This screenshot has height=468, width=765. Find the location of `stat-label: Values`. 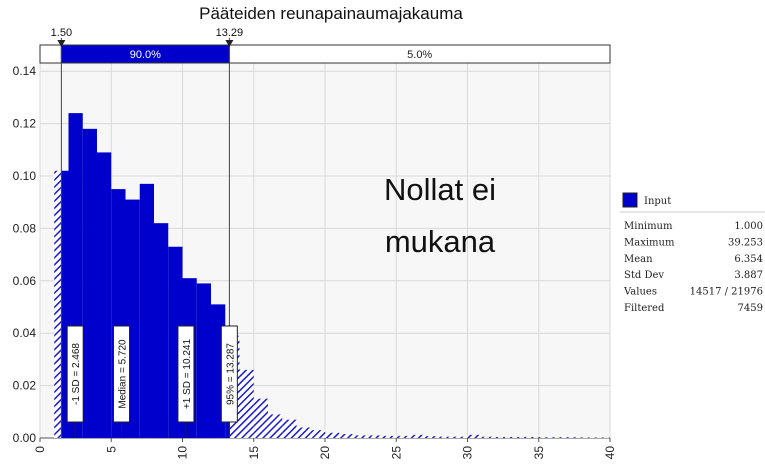

stat-label: Values is located at coordinates (640, 292).